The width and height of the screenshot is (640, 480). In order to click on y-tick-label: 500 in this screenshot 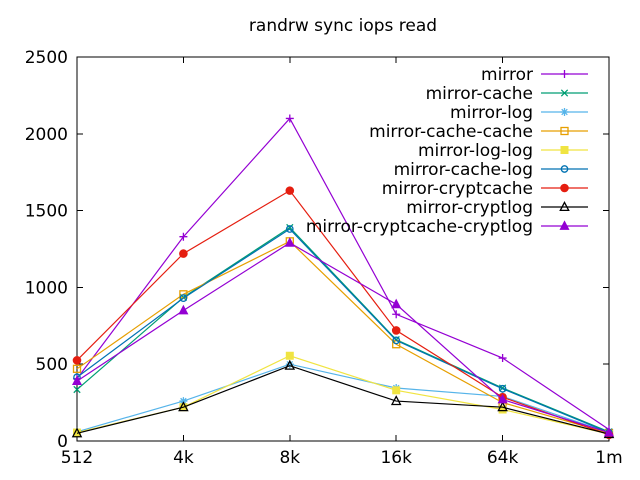, I will do `click(52, 365)`.